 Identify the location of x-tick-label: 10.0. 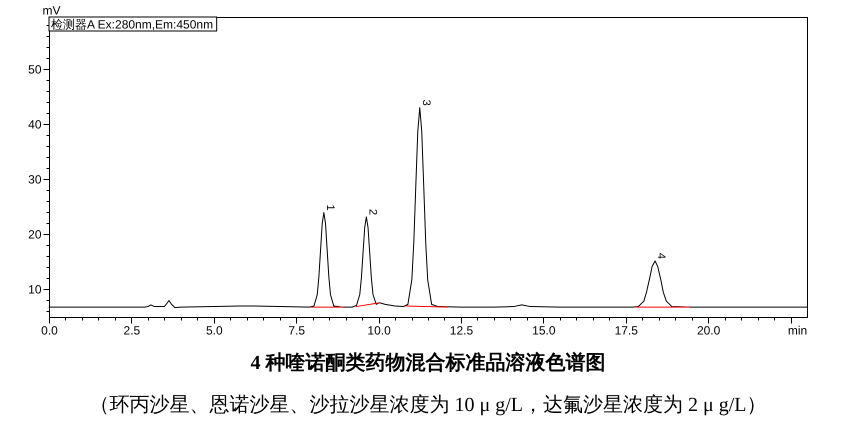
(379, 331).